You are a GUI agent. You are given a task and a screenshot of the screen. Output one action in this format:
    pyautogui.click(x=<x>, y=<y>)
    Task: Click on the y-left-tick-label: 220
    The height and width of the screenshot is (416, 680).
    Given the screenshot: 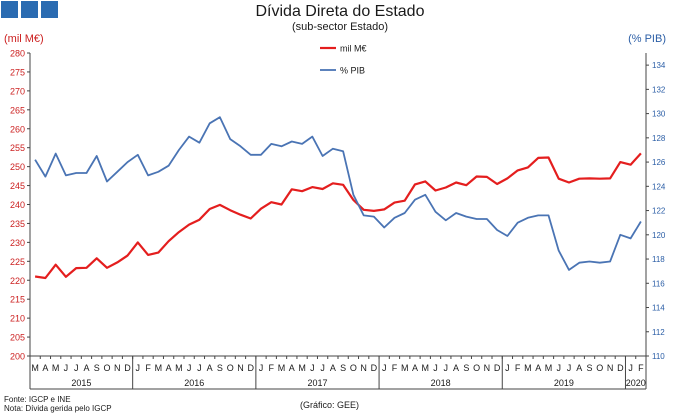 What is the action you would take?
    pyautogui.click(x=17, y=281)
    